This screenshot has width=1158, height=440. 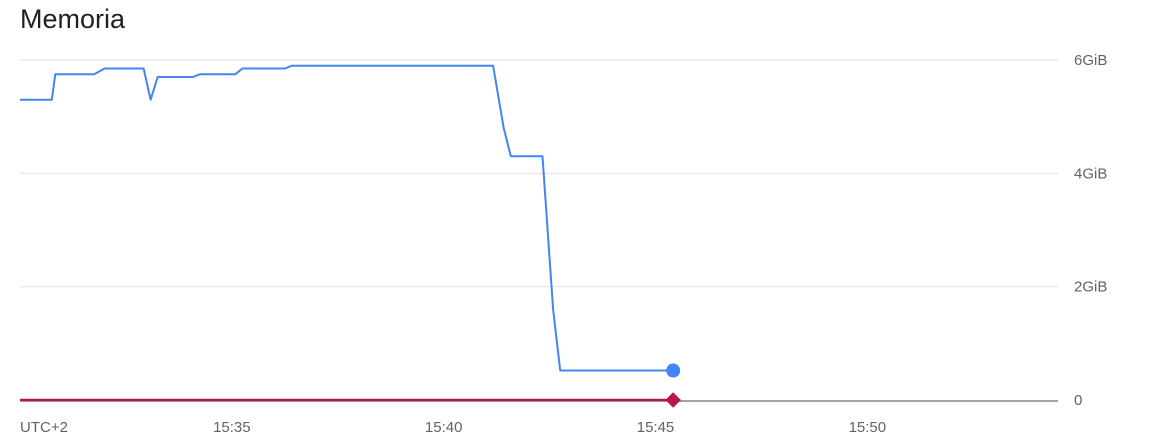 What do you see at coordinates (1078, 400) in the screenshot?
I see `y-tick-label: 0` at bounding box center [1078, 400].